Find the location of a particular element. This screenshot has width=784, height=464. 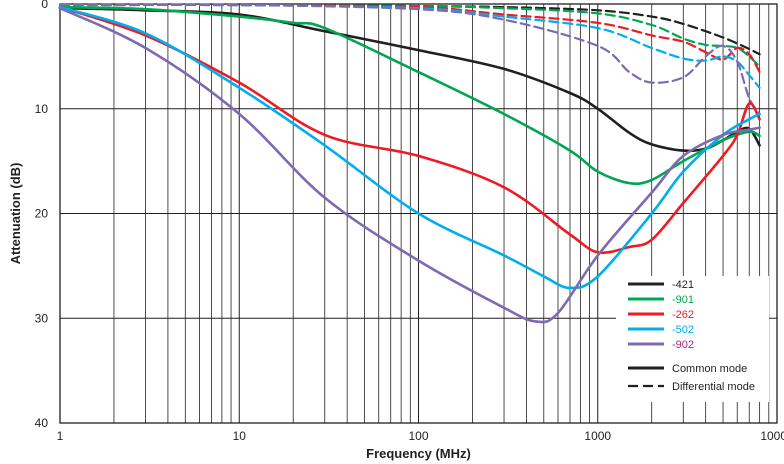

y-axis-title: Attenuation (dB) is located at coordinates (15, 214).